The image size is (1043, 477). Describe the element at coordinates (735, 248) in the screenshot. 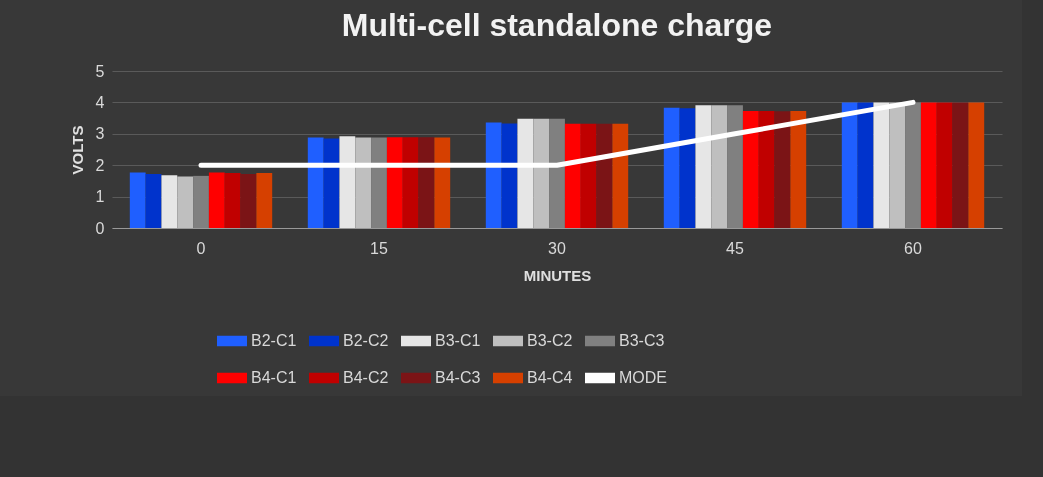

I see `x-tick-label: 45` at that location.